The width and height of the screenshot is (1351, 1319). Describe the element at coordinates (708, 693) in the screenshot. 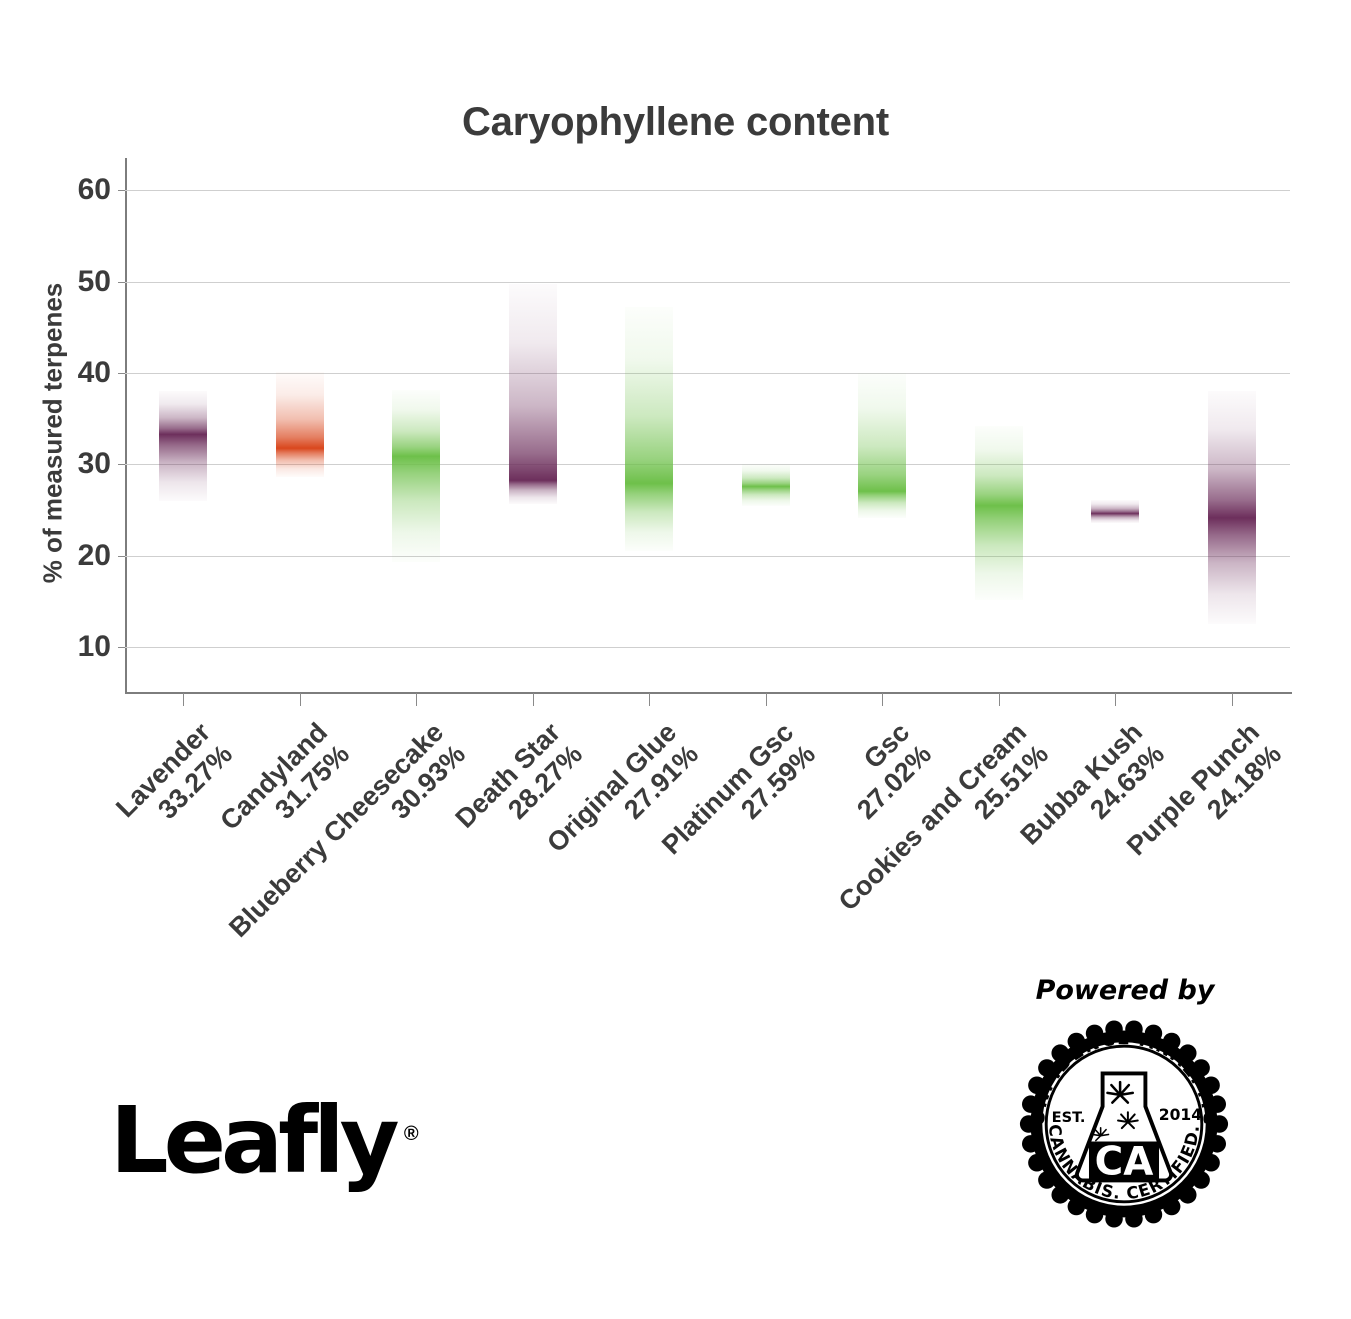

I see `x-axis-line` at that location.